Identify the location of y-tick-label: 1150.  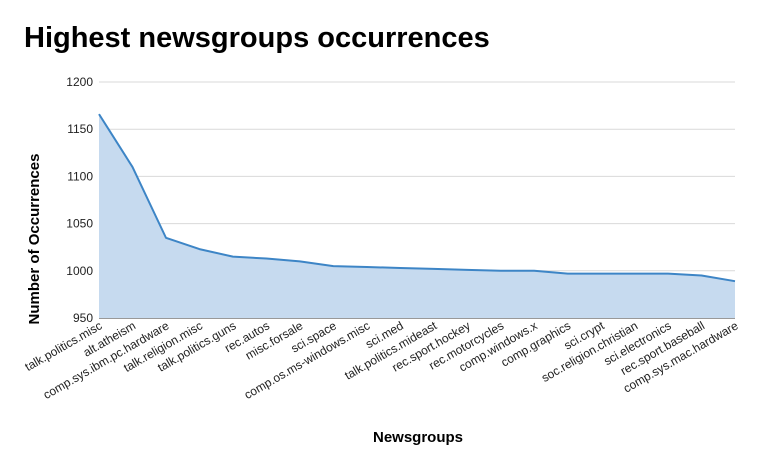
(80, 129).